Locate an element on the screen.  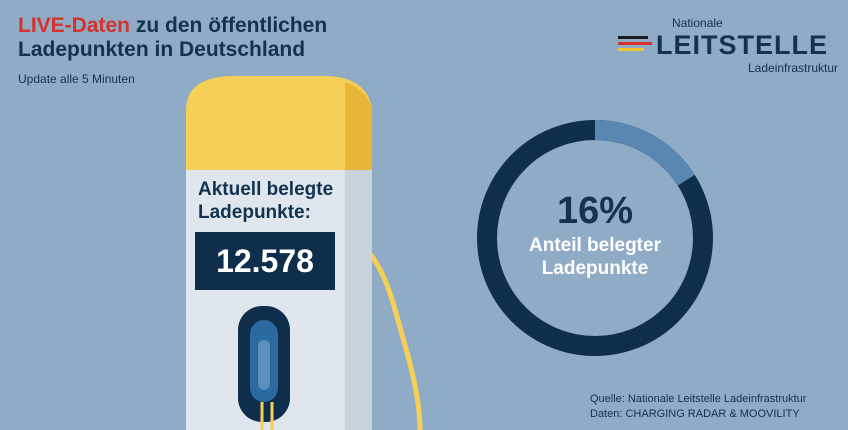
charger-side-shade is located at coordinates (358, 296).